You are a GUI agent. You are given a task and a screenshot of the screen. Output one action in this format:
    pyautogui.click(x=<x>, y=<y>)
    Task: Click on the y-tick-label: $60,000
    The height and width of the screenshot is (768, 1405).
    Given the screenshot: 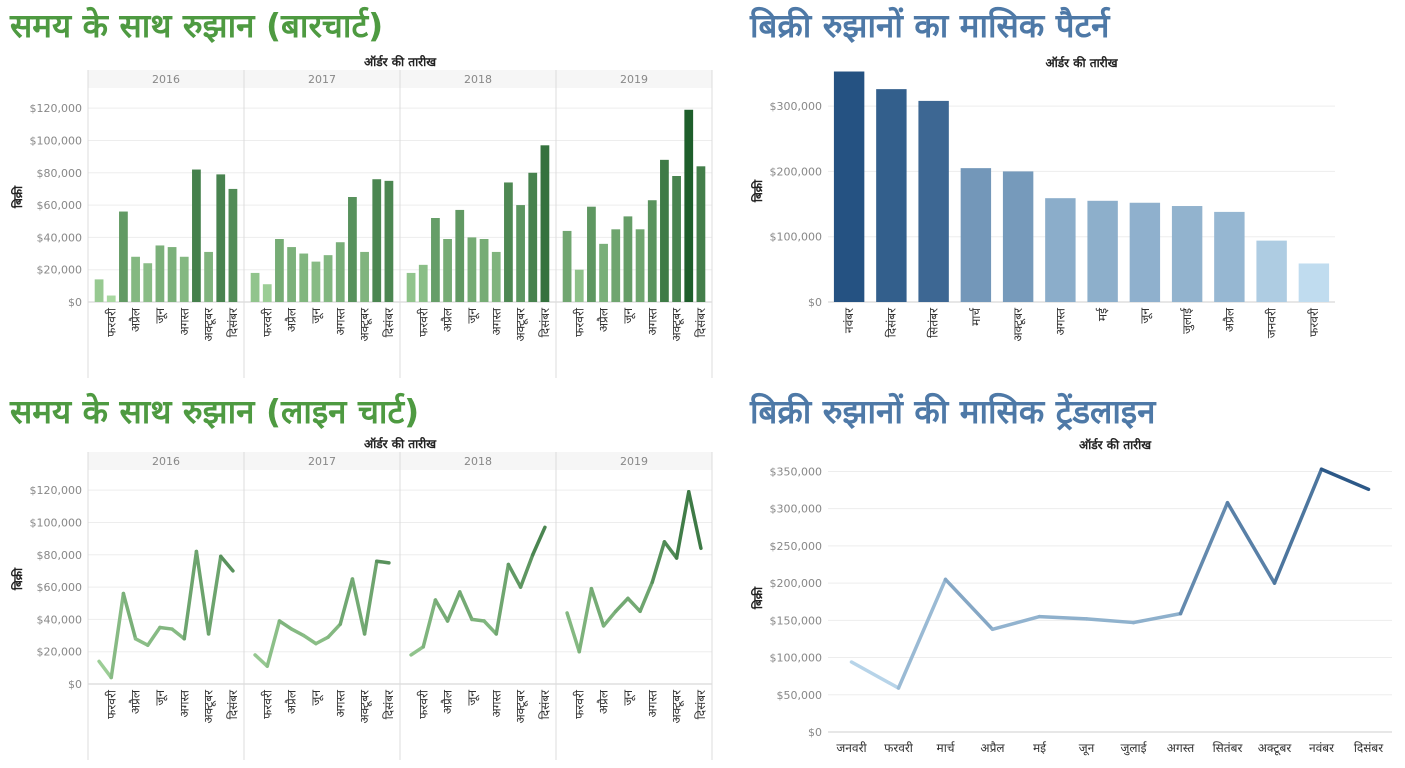 What is the action you would take?
    pyautogui.click(x=60, y=205)
    